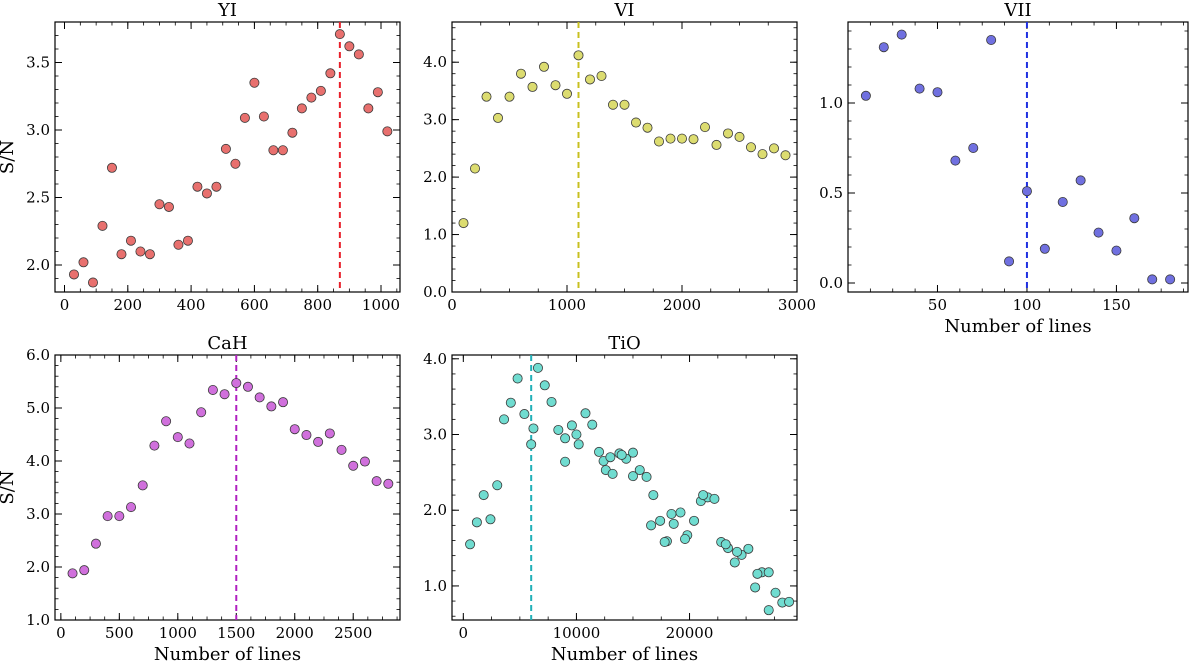  I want to click on y-tick-label: 5.0, so click(38, 408).